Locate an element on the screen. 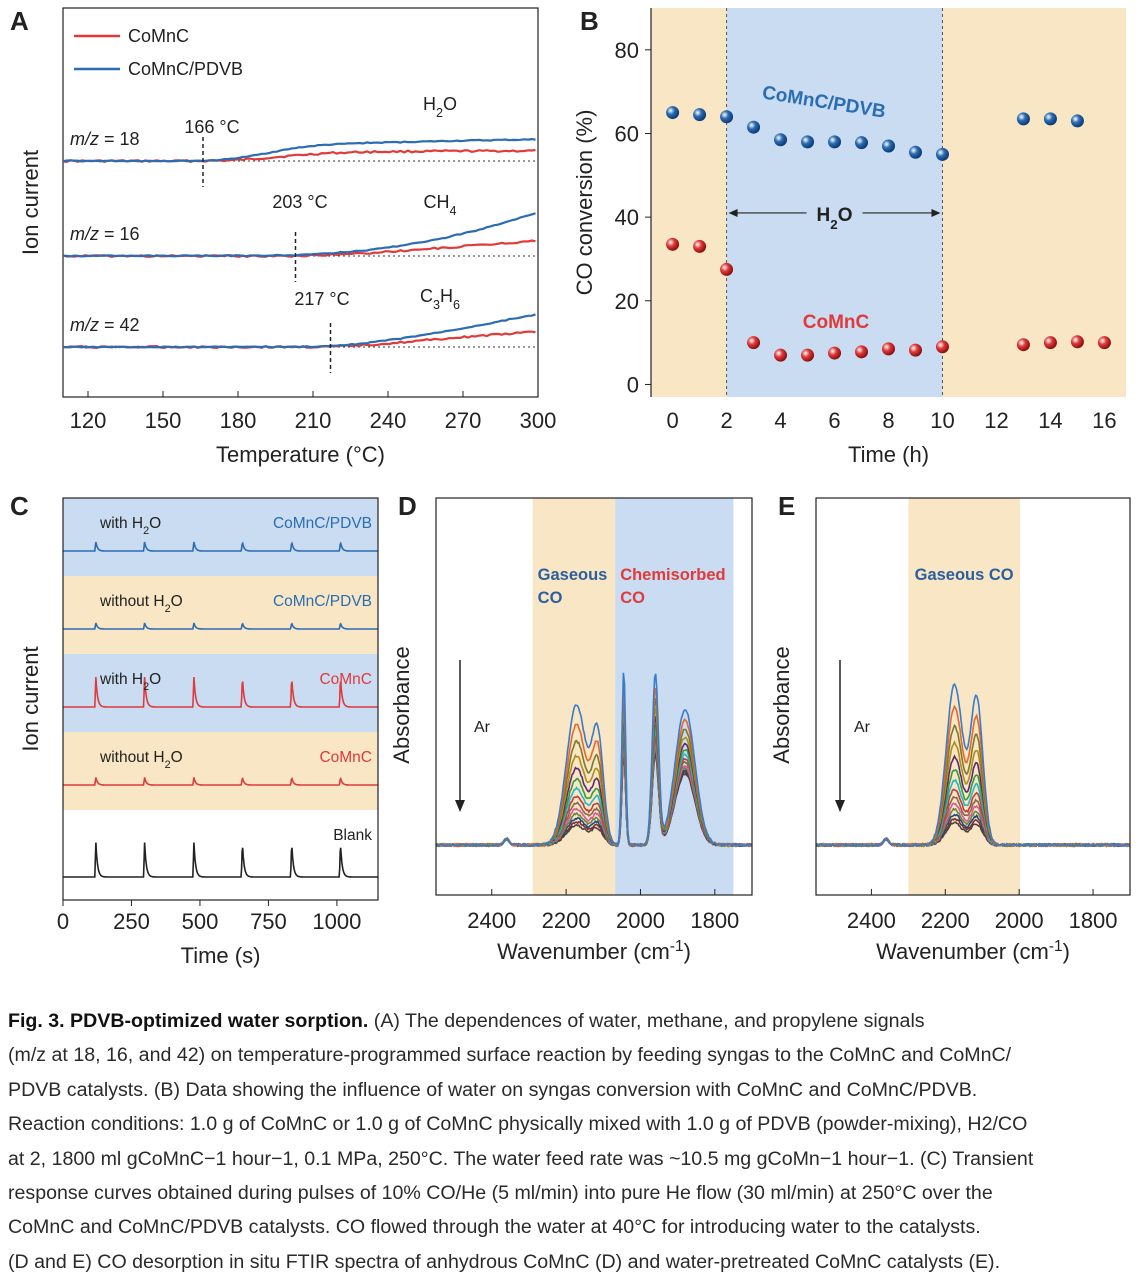 The image size is (1148, 1284). panel-a-xtick-label: 300 is located at coordinates (538, 420).